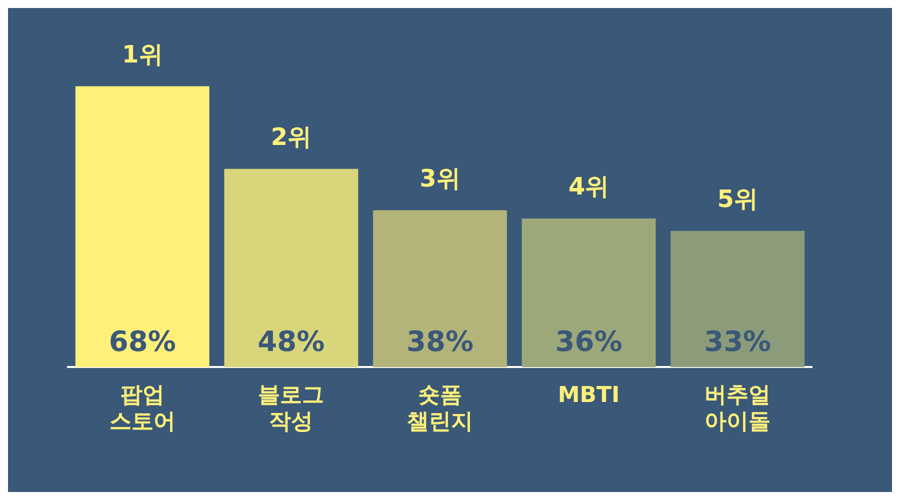 Image resolution: width=900 pixels, height=500 pixels. Describe the element at coordinates (589, 395) in the screenshot. I see `x-tick-label: MBTI` at that location.